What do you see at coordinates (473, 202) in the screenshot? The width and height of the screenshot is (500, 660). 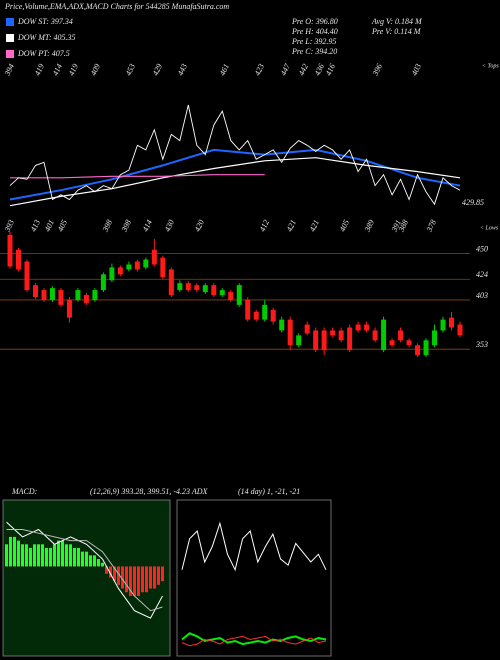 I see `last-price: 429.85` at bounding box center [473, 202].